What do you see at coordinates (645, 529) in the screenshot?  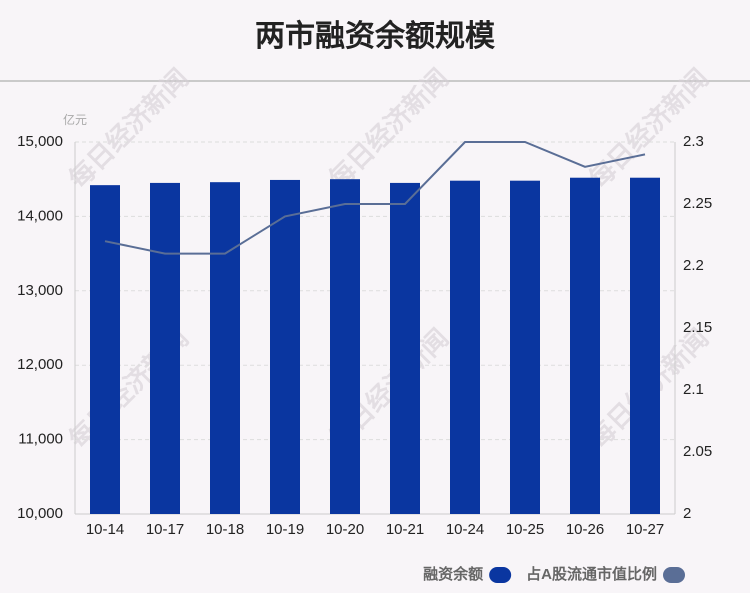 I see `x-tick-label: 10-27` at bounding box center [645, 529].